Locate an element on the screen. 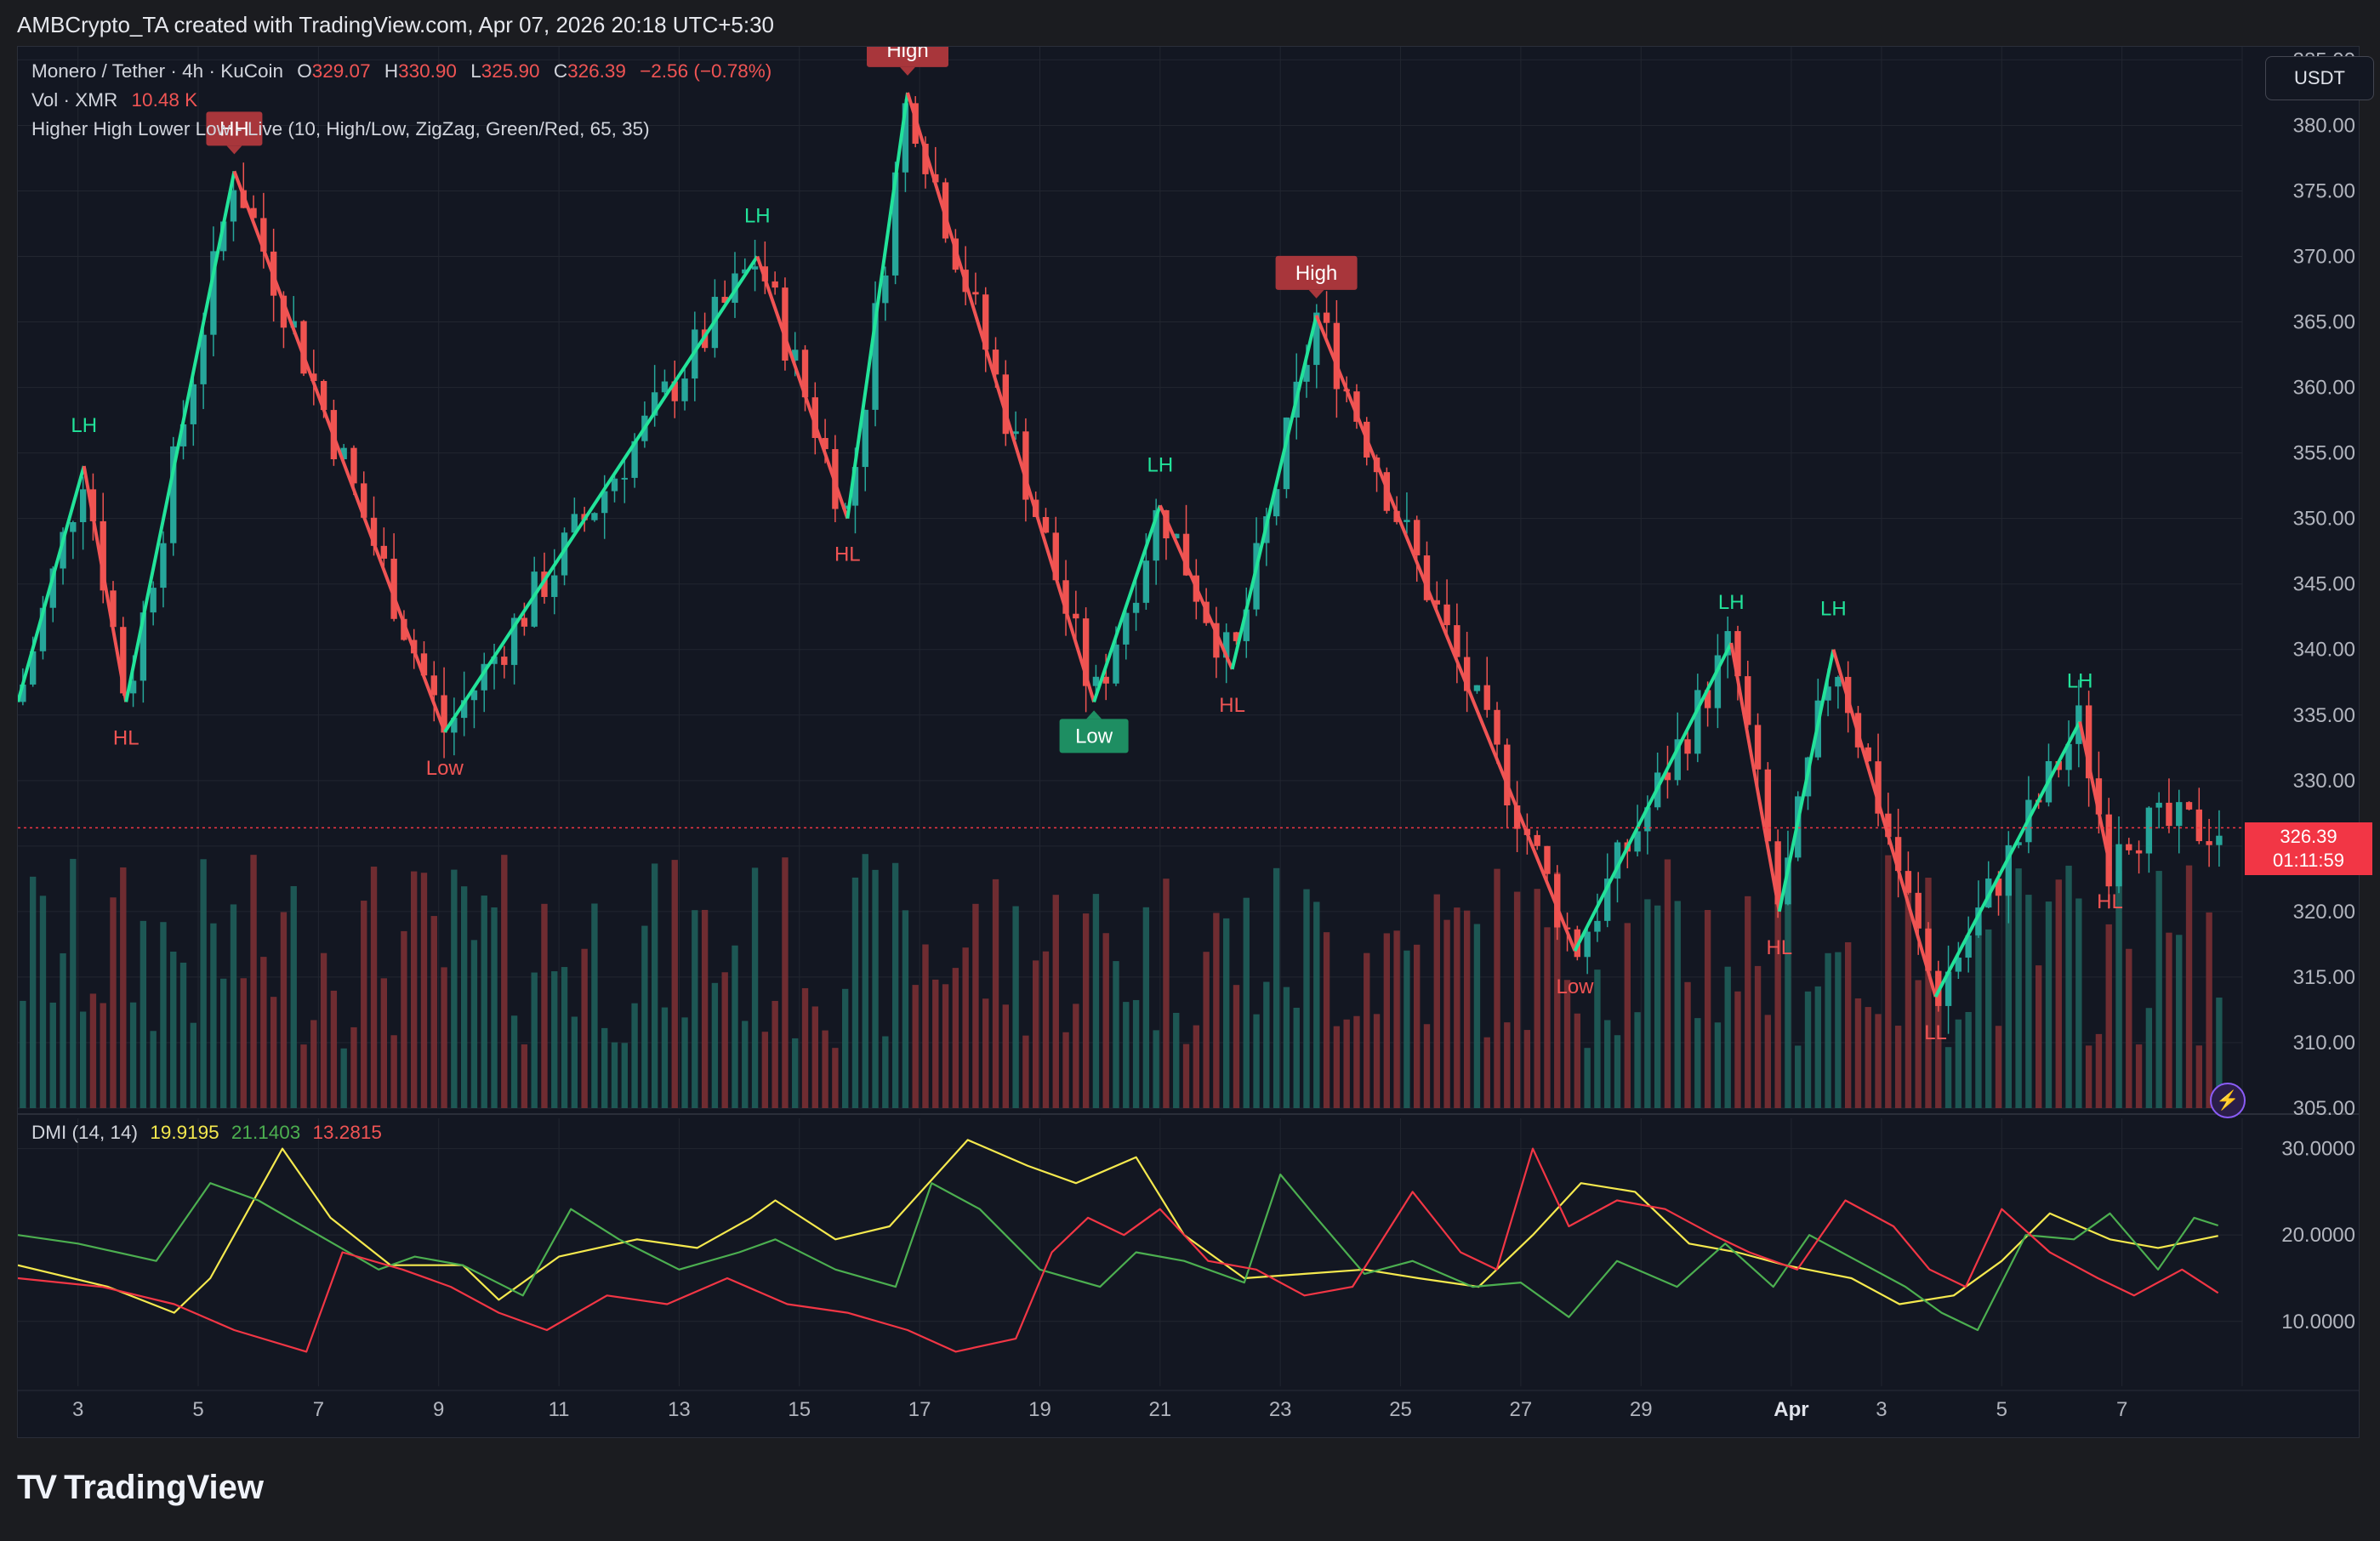 The image size is (2380, 1541). time-axis-label: 19 is located at coordinates (1039, 1409).